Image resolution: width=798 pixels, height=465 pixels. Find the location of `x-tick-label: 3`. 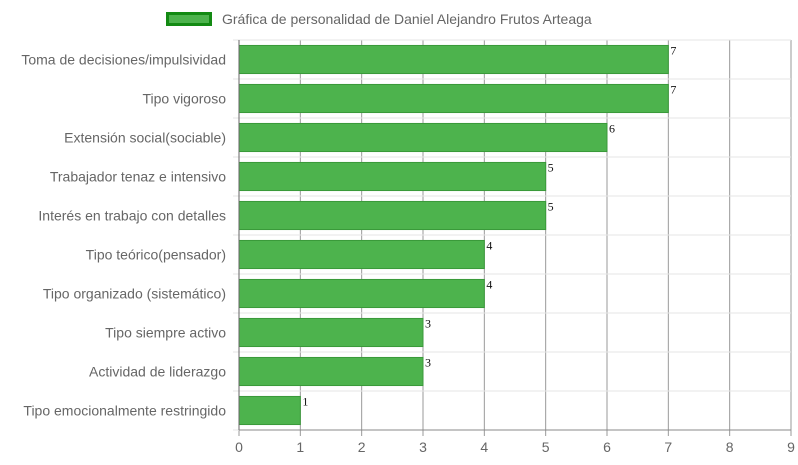

x-tick-label: 3 is located at coordinates (423, 447).